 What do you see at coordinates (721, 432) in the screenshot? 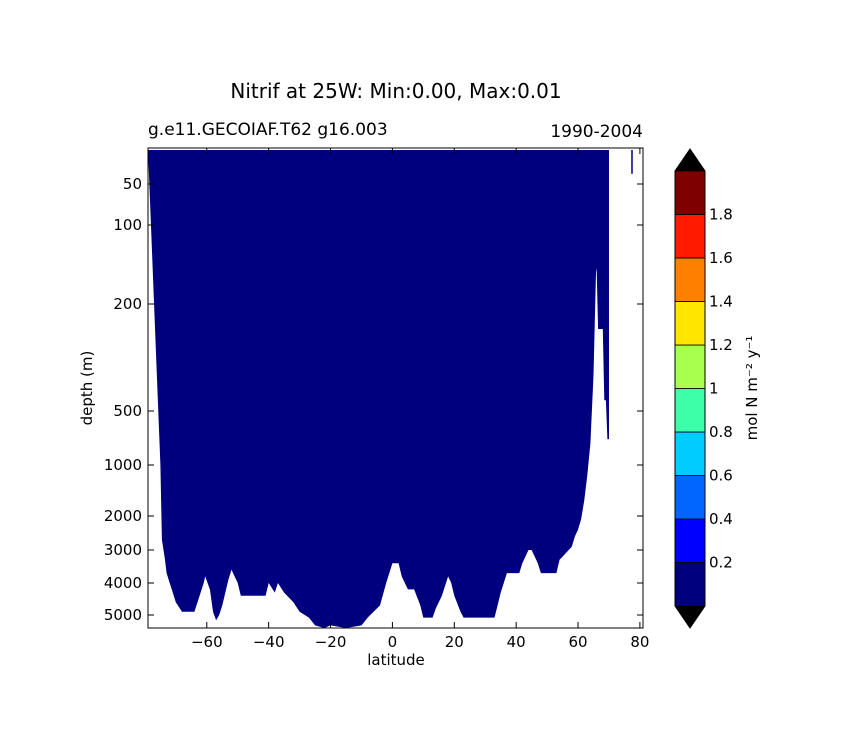
I see `colorbar-tick-label: 0.8` at bounding box center [721, 432].